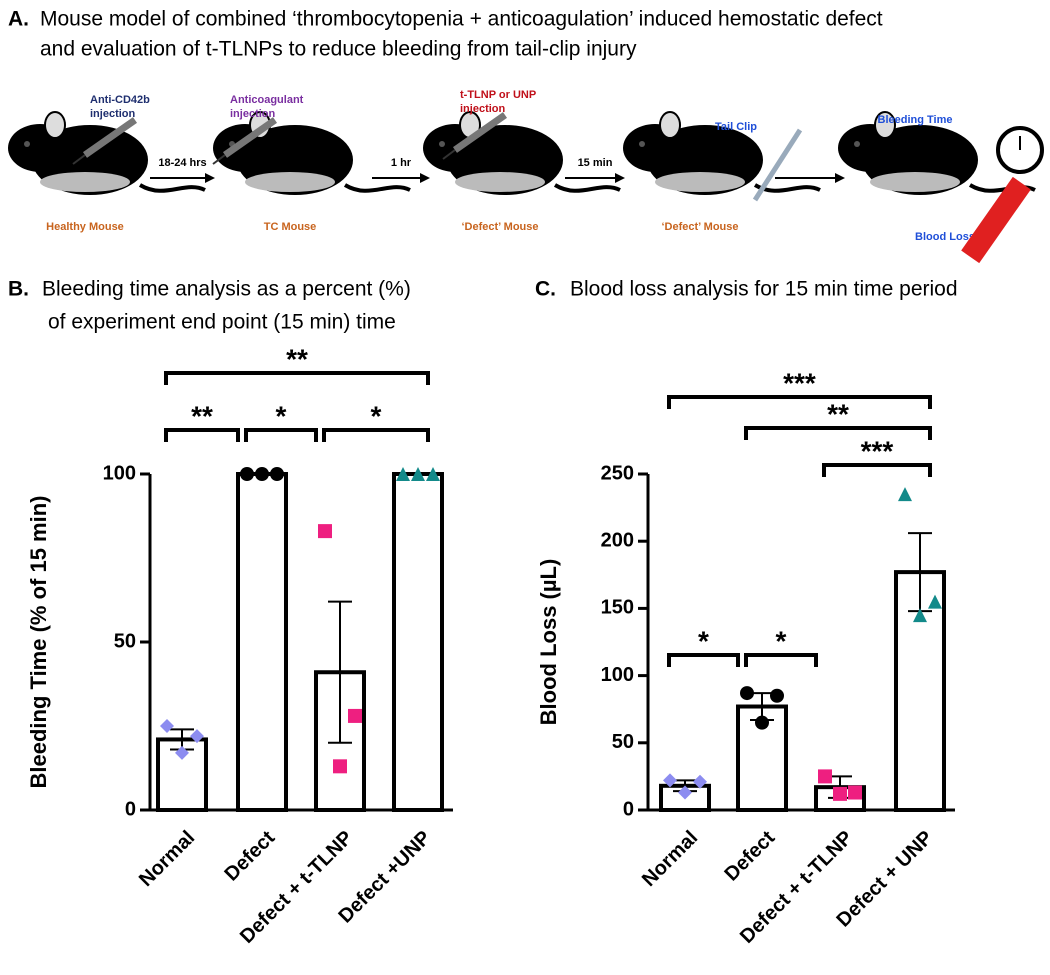 This screenshot has width=1050, height=975. What do you see at coordinates (996, 220) in the screenshot?
I see `blood-tube` at bounding box center [996, 220].